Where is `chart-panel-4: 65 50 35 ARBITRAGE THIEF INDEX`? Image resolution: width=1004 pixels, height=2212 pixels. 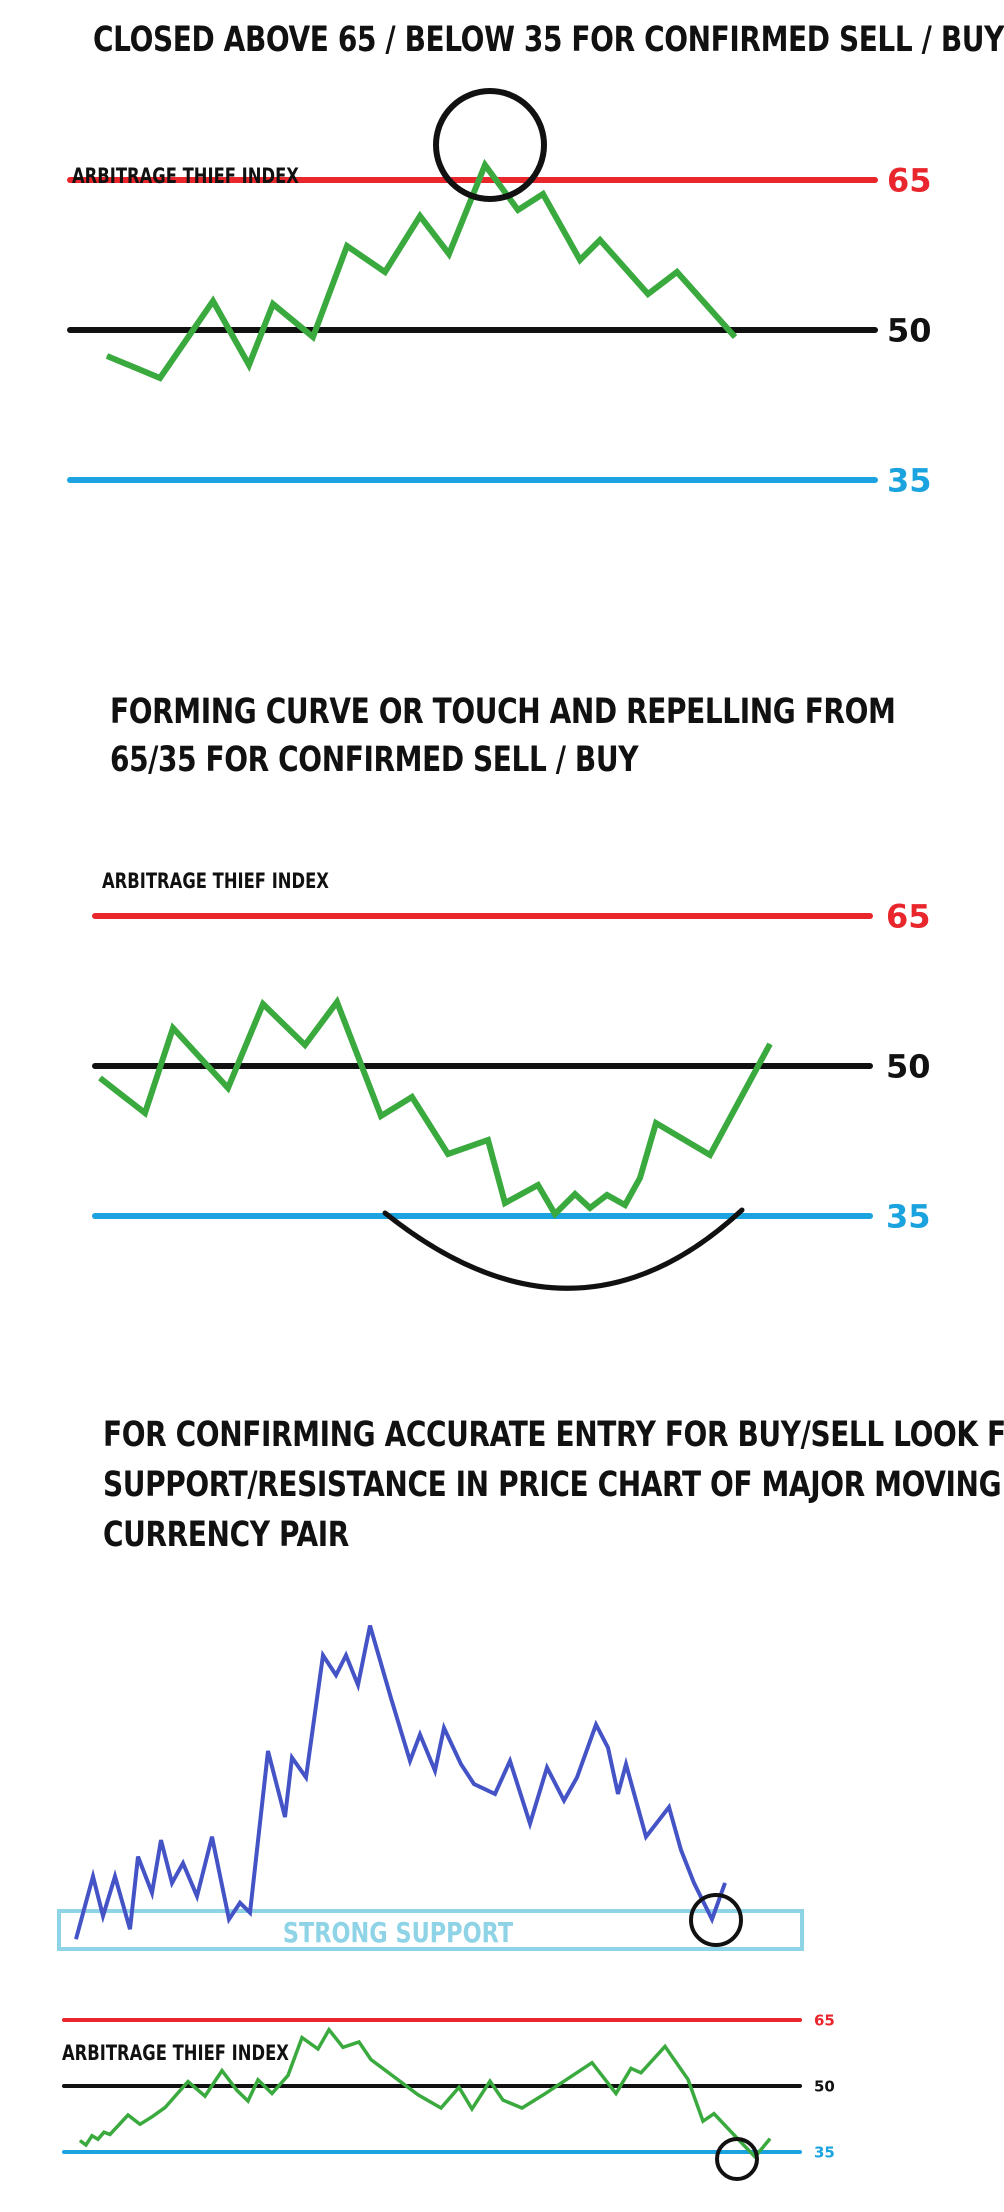 chart-panel-4: 65 50 35 ARBITRAGE THIEF INDEX is located at coordinates (448, 2096).